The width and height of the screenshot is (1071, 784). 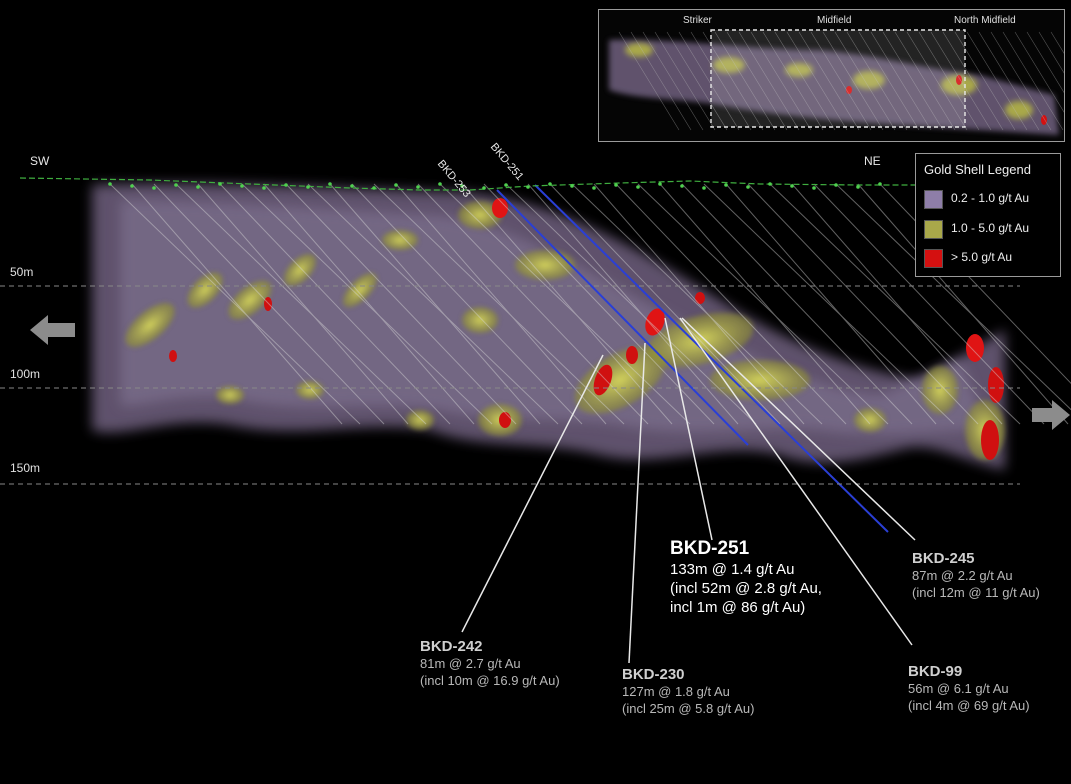 I want to click on callout-line: (incl 4m @ 69 g/t Au), so click(x=969, y=705).